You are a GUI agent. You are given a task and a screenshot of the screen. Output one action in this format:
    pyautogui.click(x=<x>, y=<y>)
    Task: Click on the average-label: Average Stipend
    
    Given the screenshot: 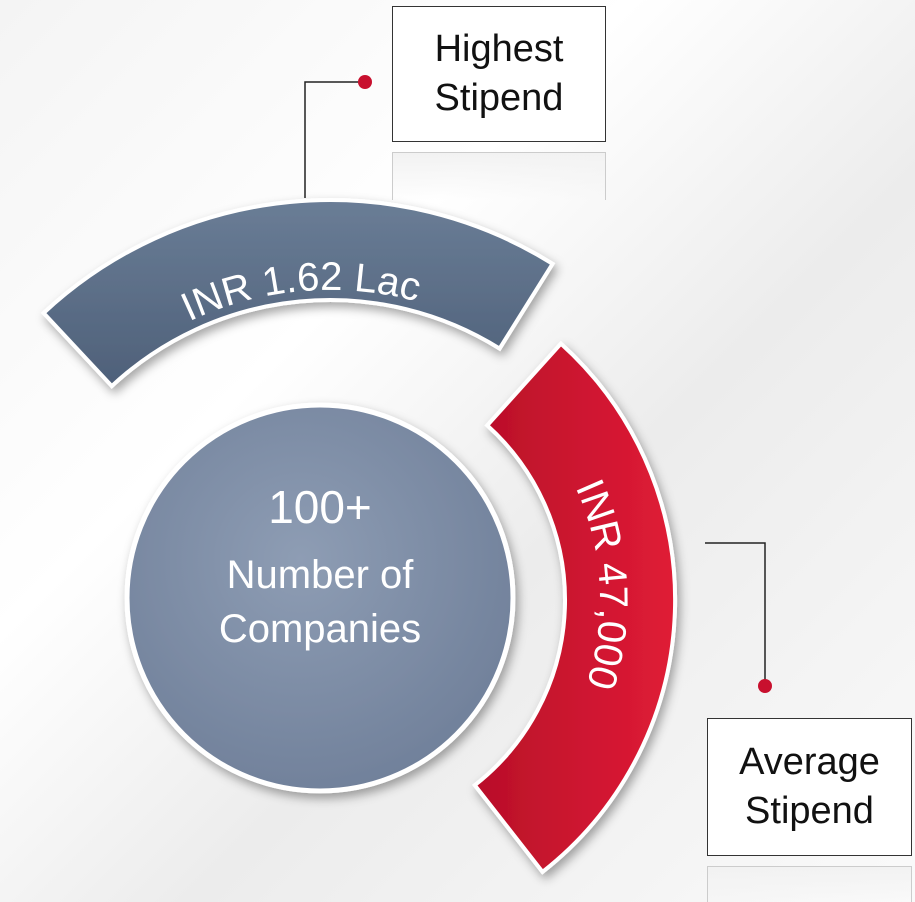 What is the action you would take?
    pyautogui.click(x=809, y=787)
    